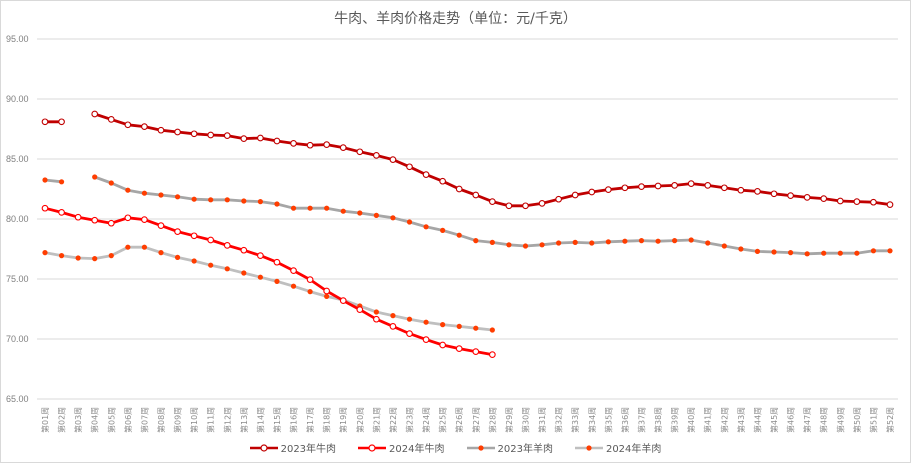 This screenshot has width=911, height=463. Describe the element at coordinates (401, 447) in the screenshot. I see `legend-item-2024-beef: 2024年牛肉` at that location.